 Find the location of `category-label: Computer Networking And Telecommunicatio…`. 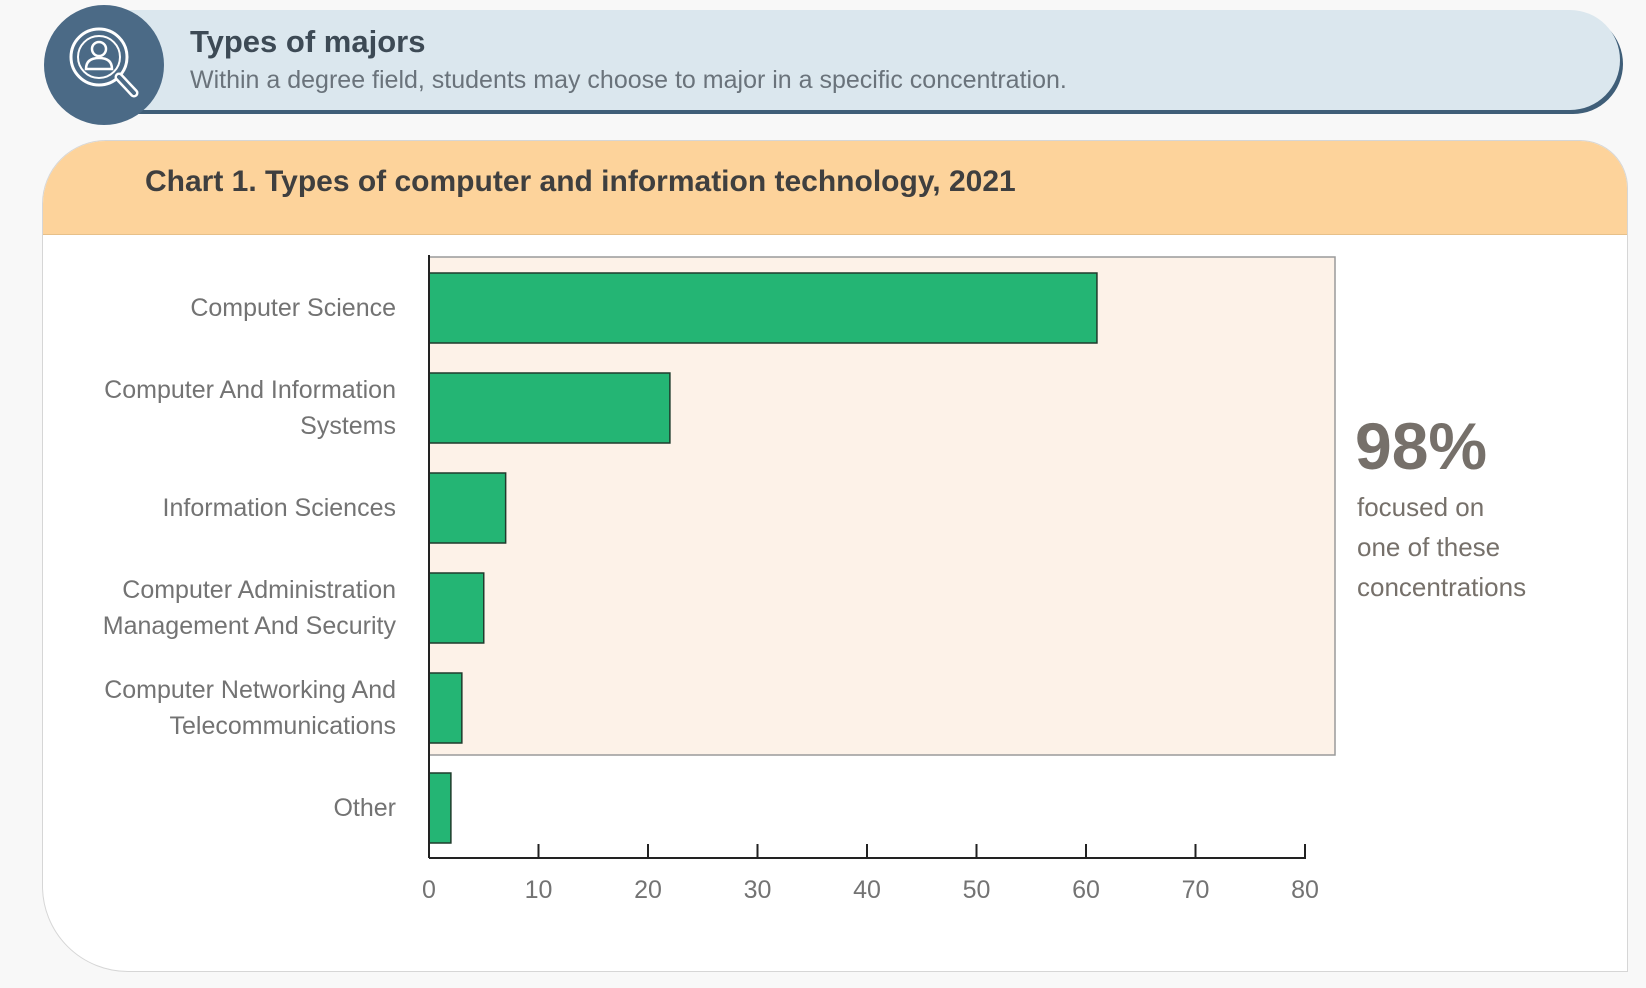

category-label: Computer Networking And Telecommunicatio… is located at coordinates (250, 708).